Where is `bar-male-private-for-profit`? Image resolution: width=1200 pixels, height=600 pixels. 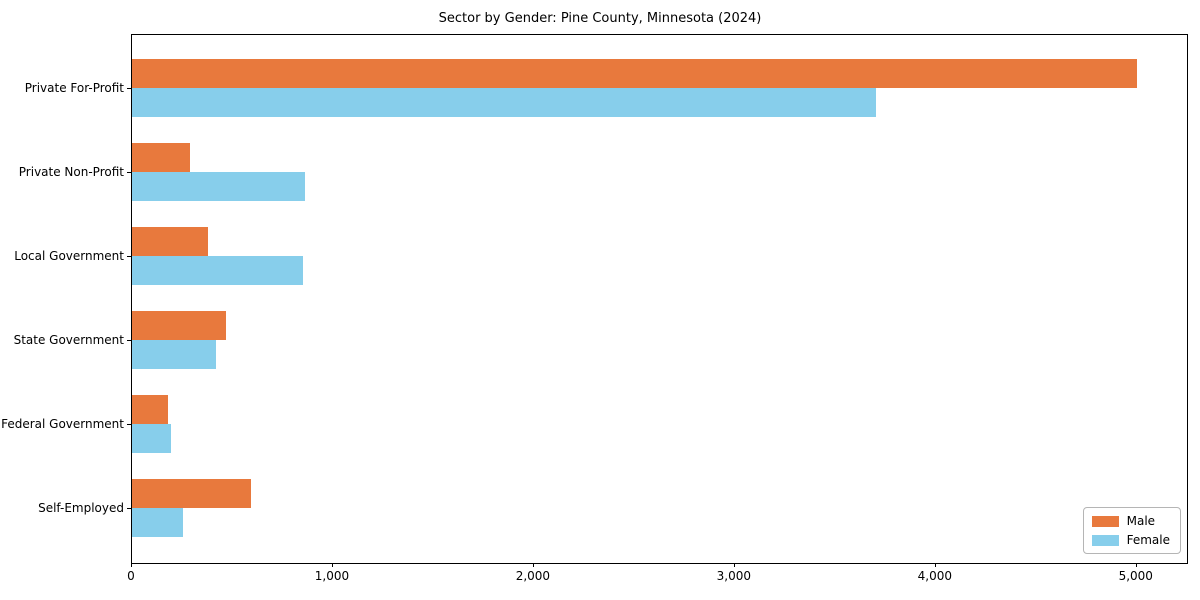
bar-male-private-for-profit is located at coordinates (634, 73).